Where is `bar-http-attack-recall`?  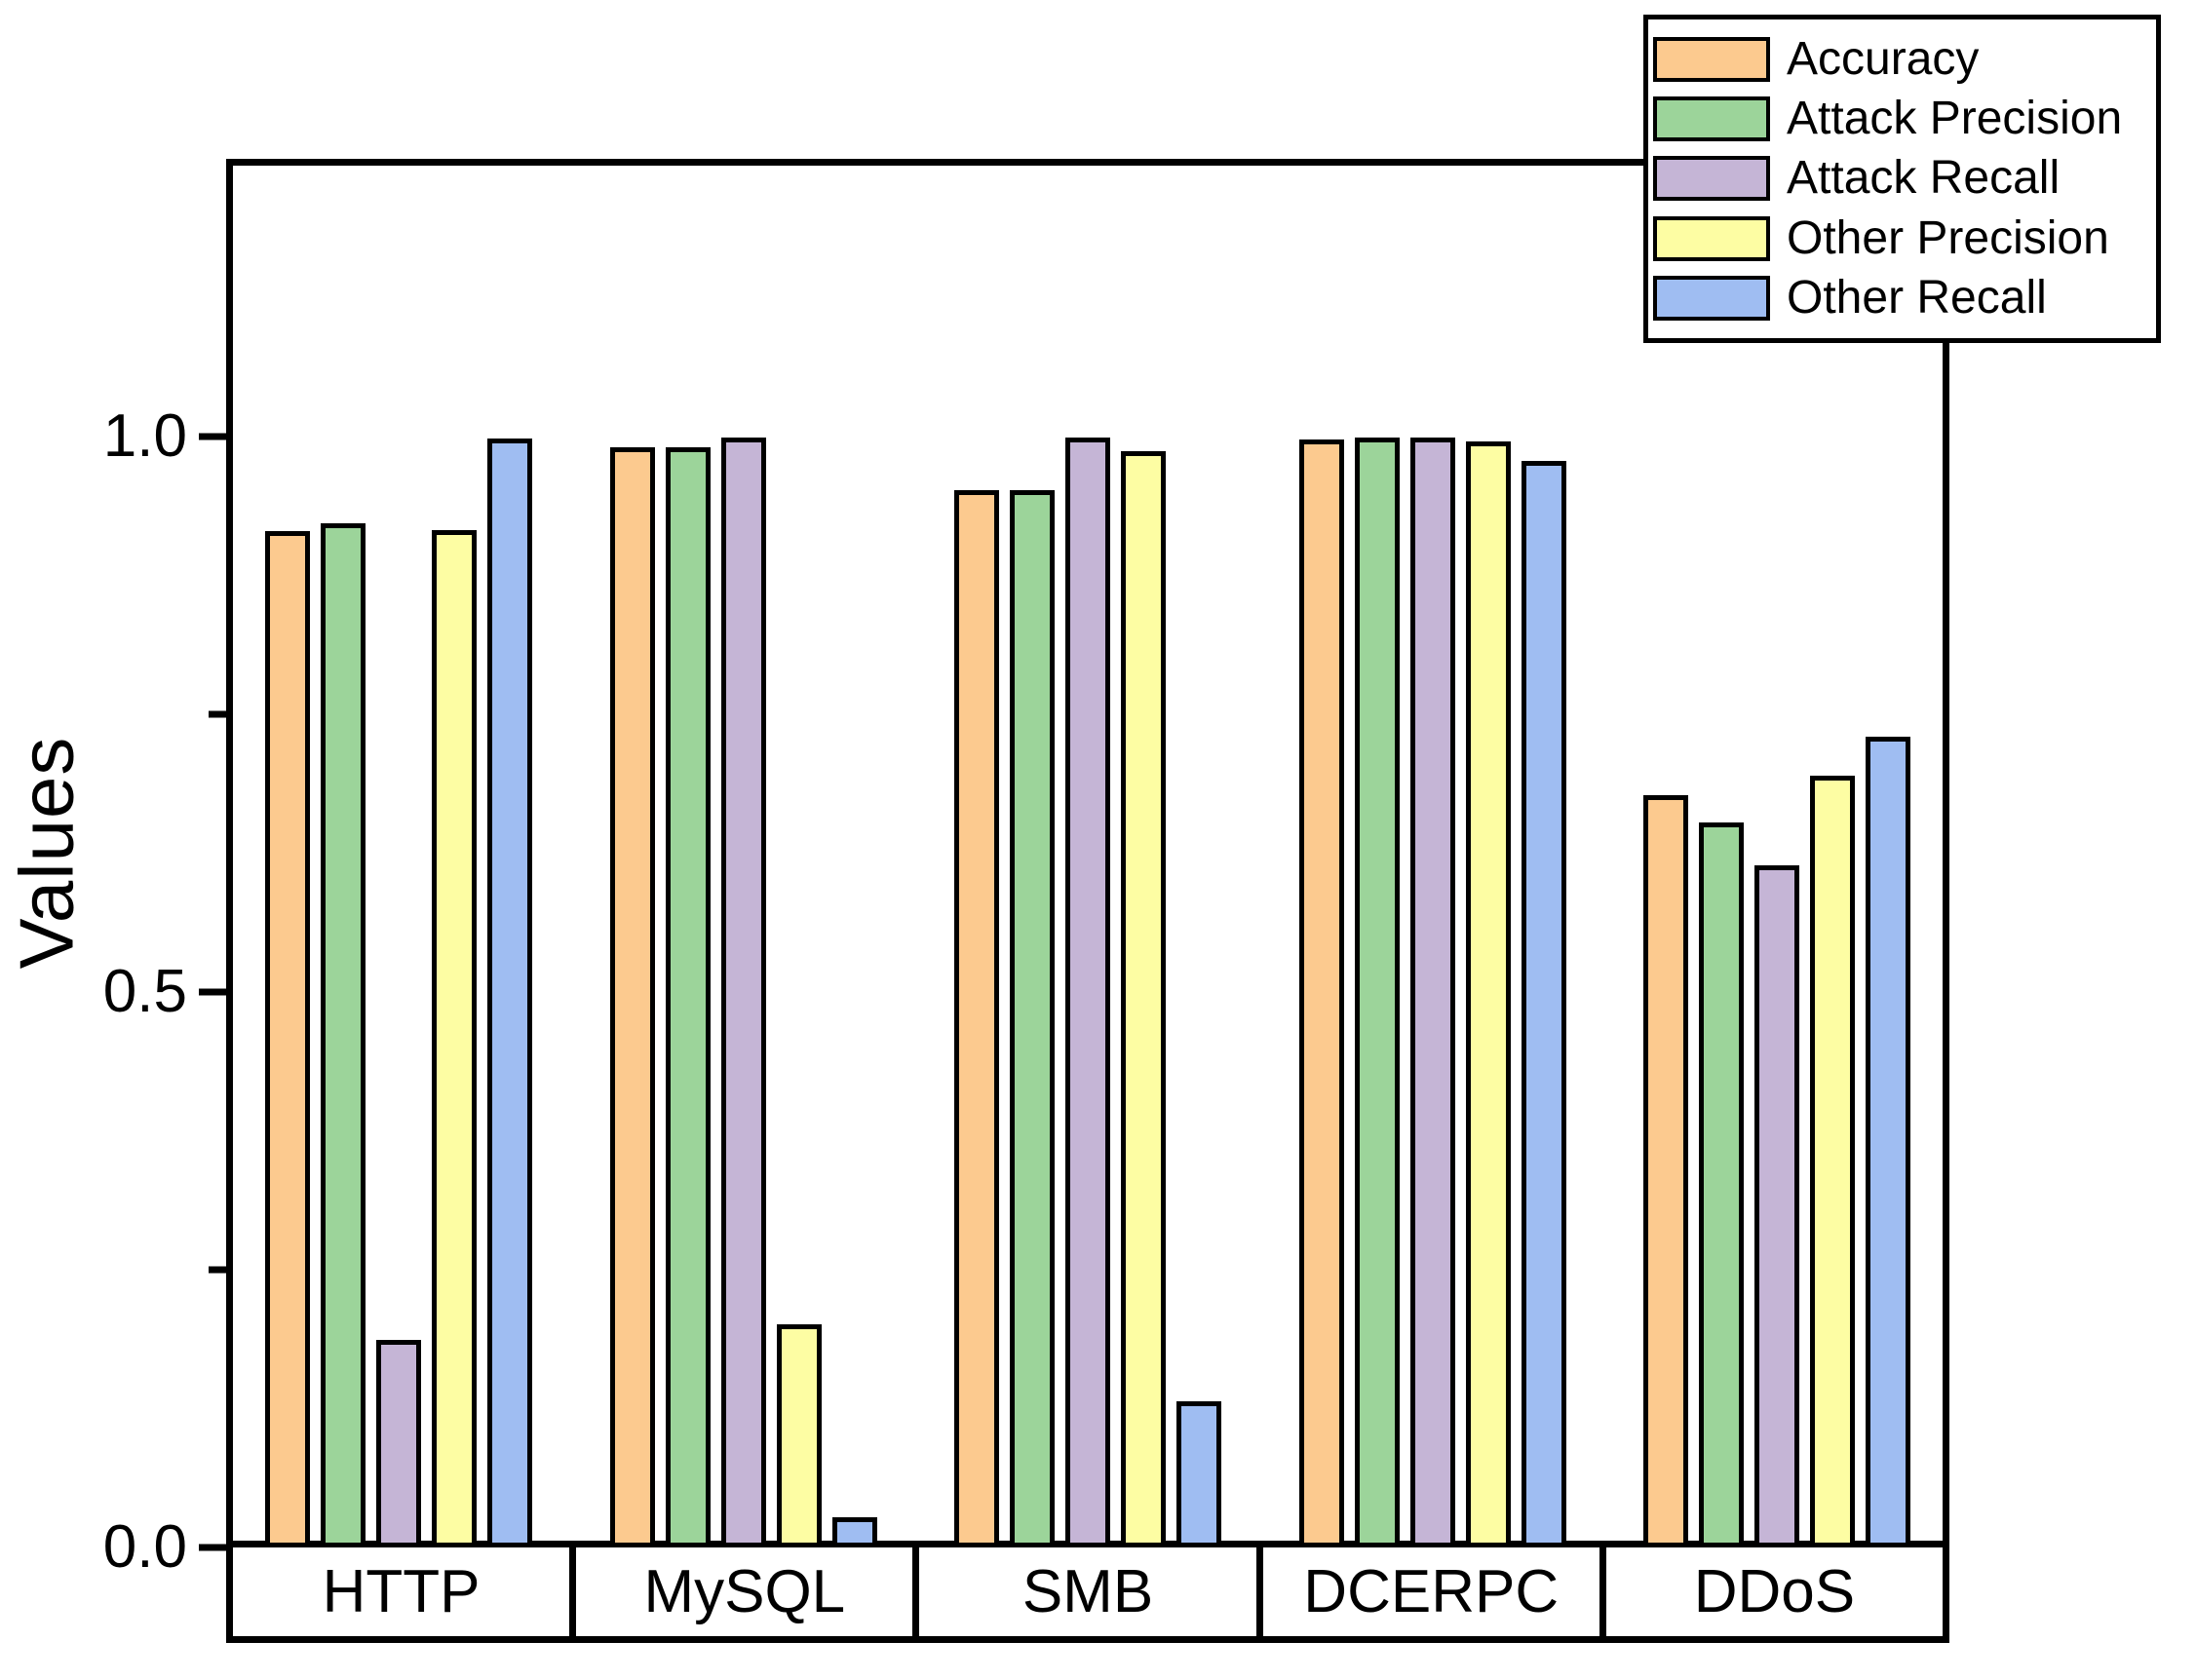 bar-http-attack-recall is located at coordinates (398, 1443).